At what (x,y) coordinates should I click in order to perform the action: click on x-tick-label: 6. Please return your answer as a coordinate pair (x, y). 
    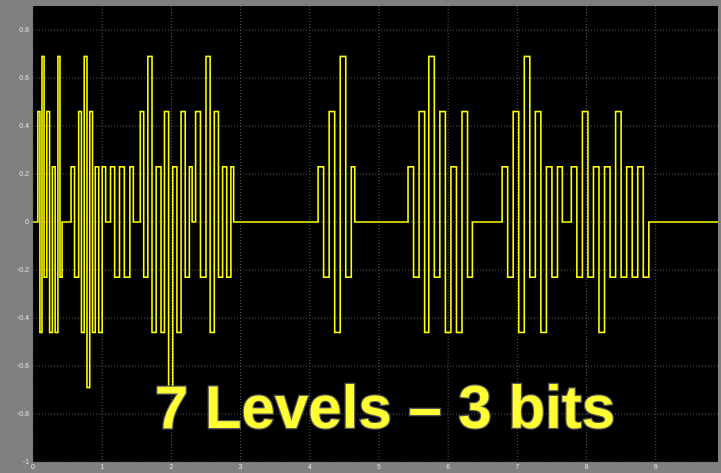
    Looking at the image, I should click on (448, 467).